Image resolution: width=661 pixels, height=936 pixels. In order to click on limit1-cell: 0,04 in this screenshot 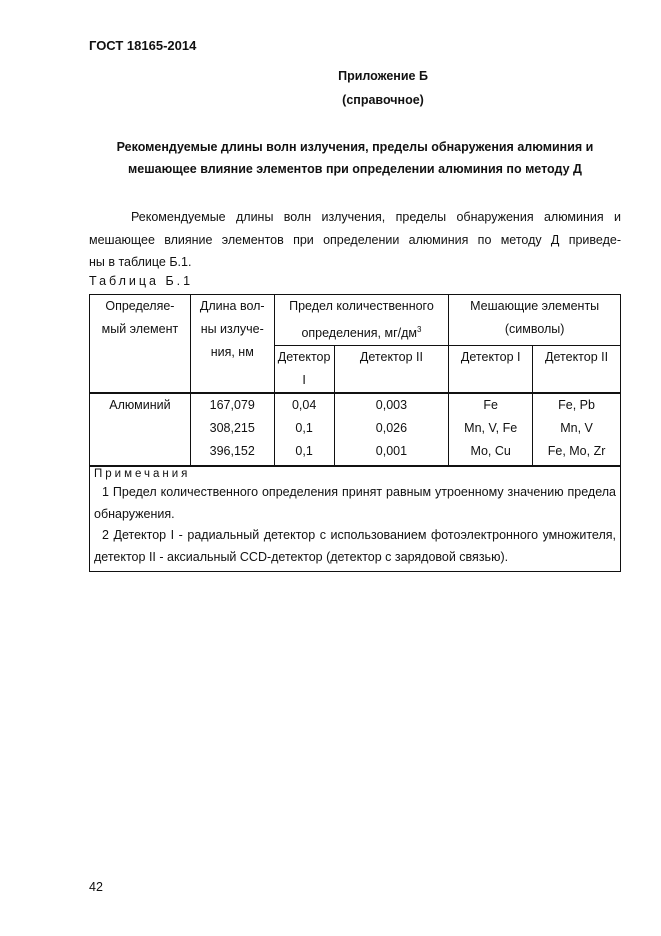, I will do `click(304, 405)`.